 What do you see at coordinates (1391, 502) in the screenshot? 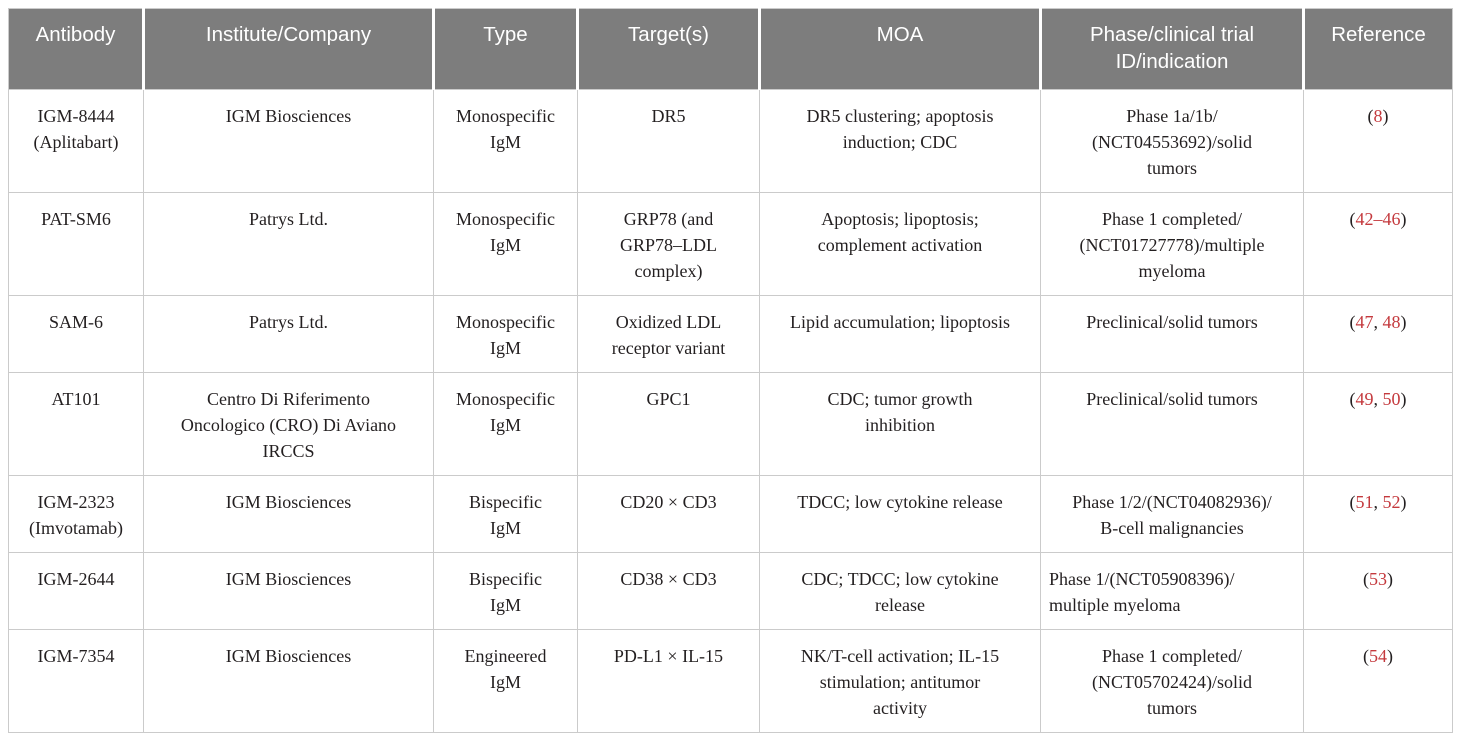
I see `citation-link: 52` at bounding box center [1391, 502].